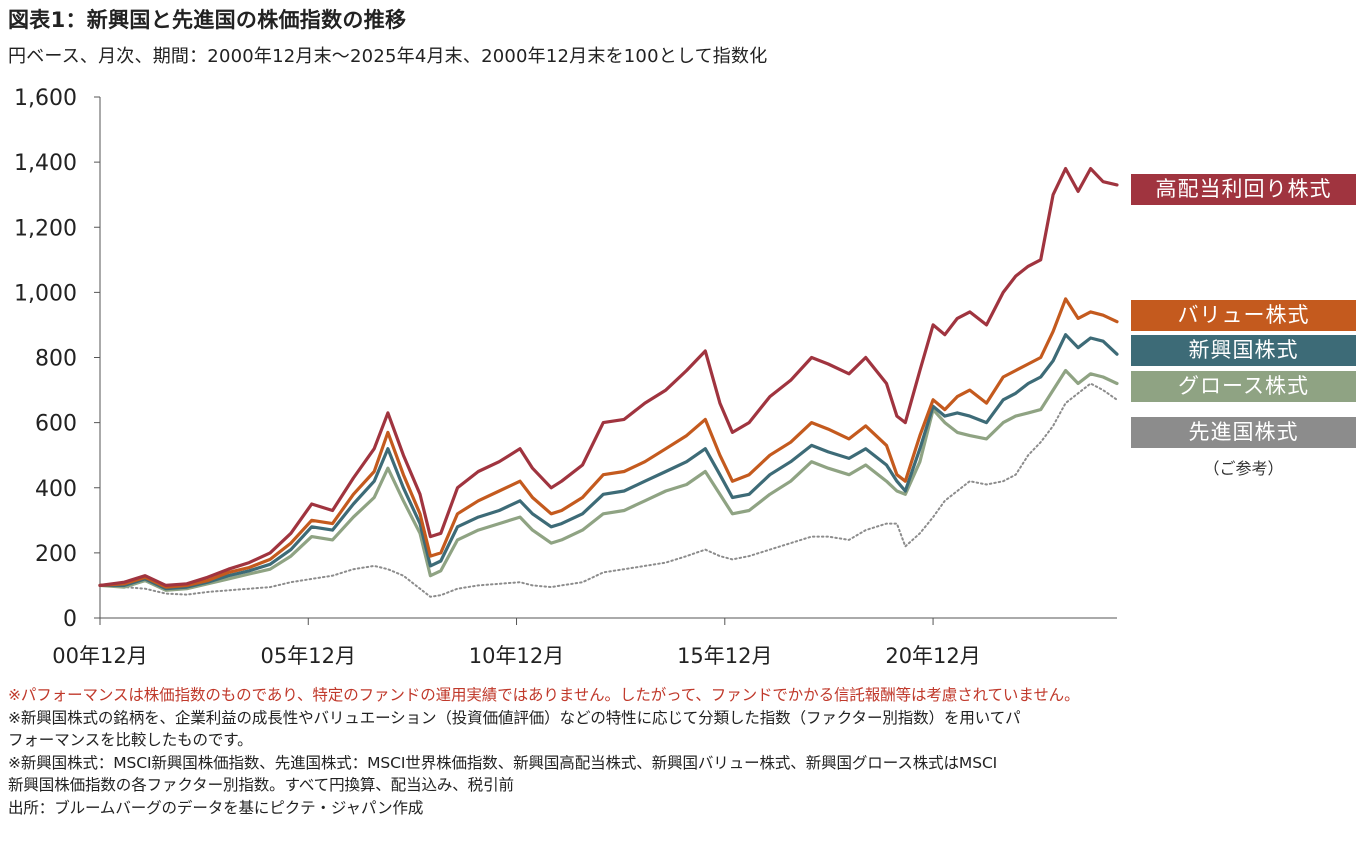  Describe the element at coordinates (207, 20) in the screenshot. I see `chart-title: 図表1：新興国と先進国の株価指数の推移` at that location.